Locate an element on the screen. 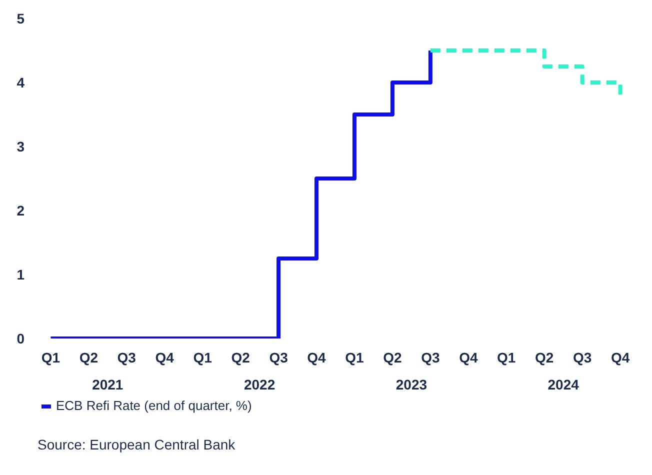  text: 2023 is located at coordinates (412, 384).